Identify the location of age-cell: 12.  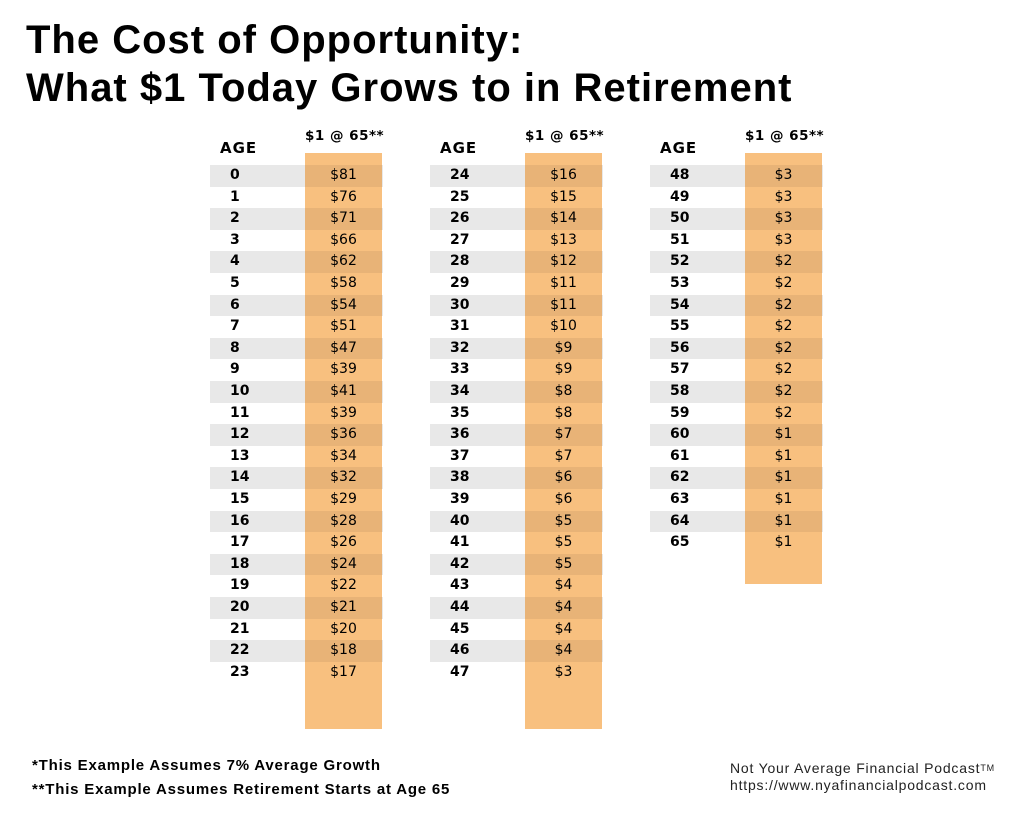
(240, 434).